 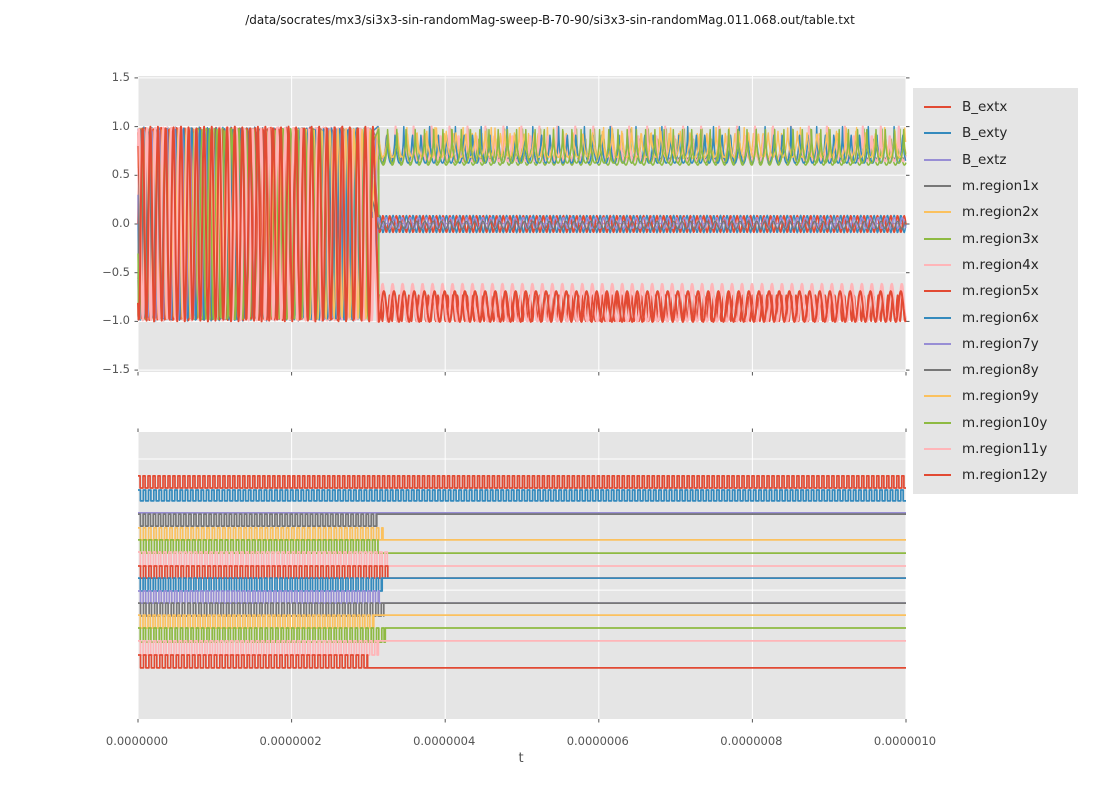 I want to click on legend-item-label: m.region1x, so click(x=1000, y=186).